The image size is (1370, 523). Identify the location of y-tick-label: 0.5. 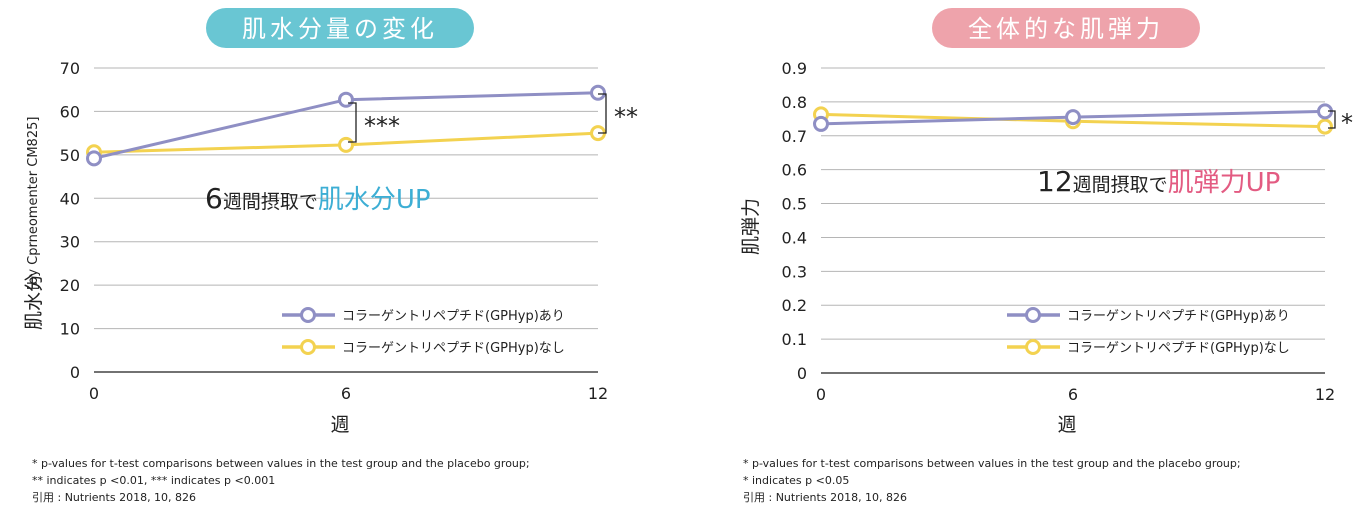
(794, 204).